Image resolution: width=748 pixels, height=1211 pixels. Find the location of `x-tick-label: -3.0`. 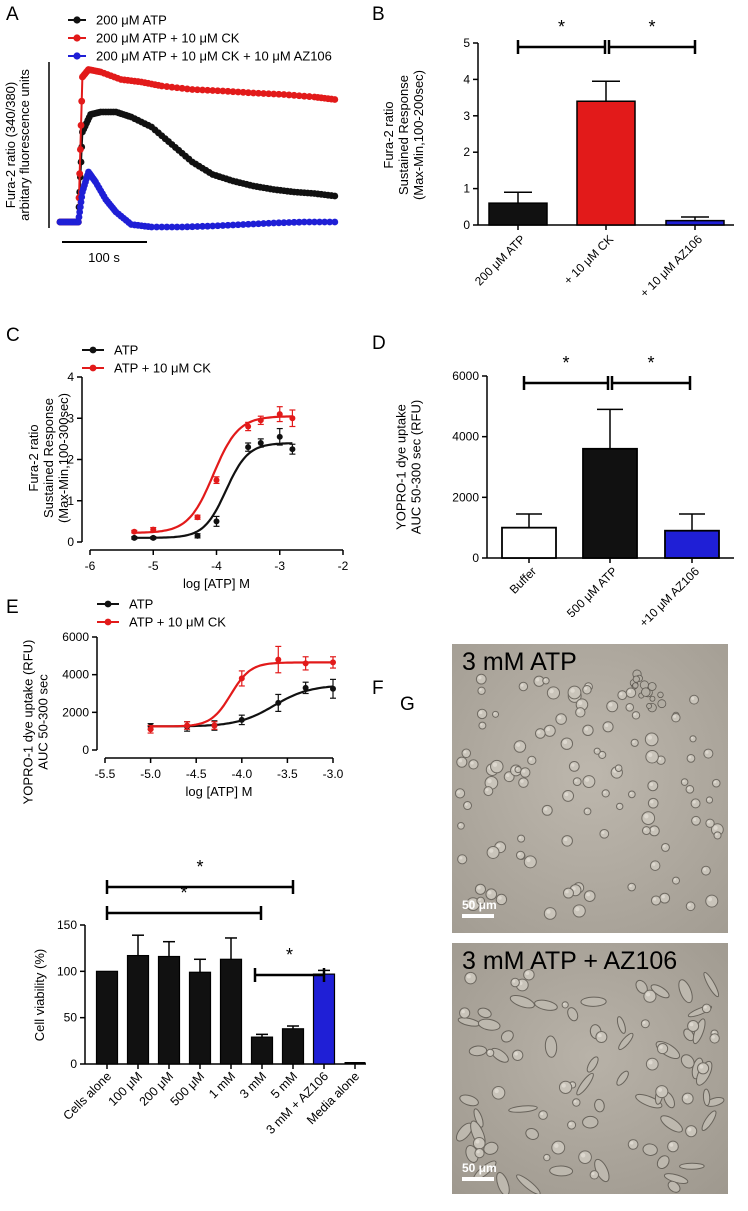

x-tick-label: -3.0 is located at coordinates (333, 774).